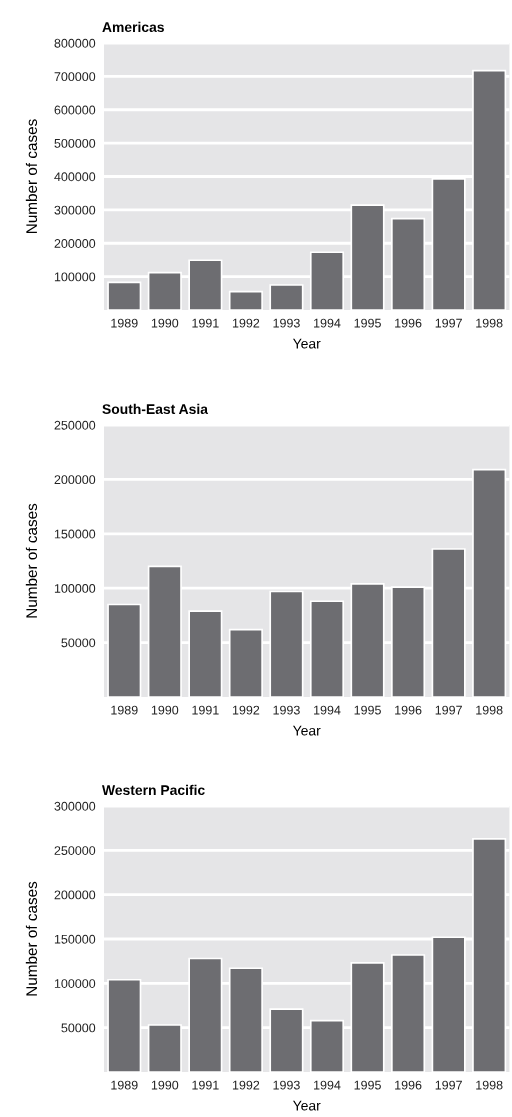 The image size is (512, 1117). I want to click on y-tick-label: 400000, so click(75, 177).